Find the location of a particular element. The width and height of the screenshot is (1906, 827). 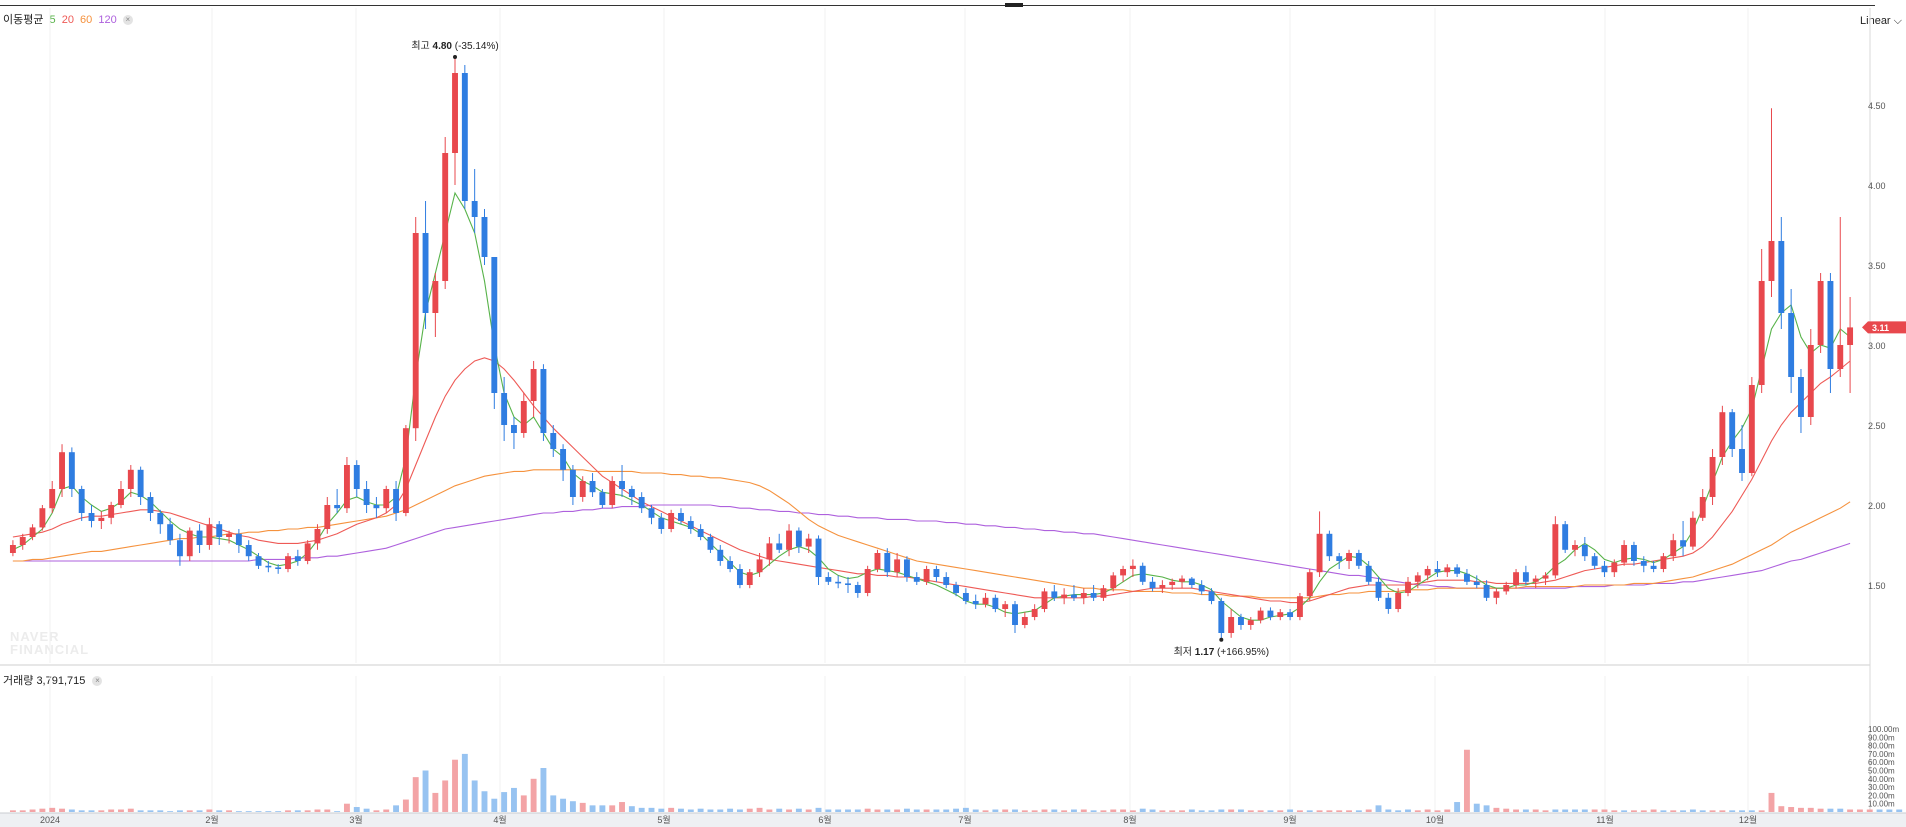

high-prefix: 최고 is located at coordinates (421, 46).